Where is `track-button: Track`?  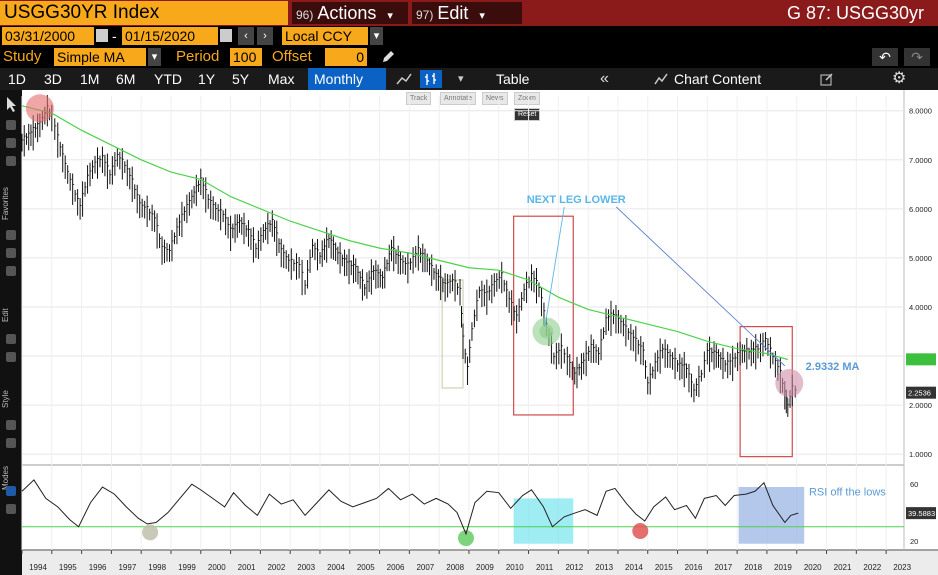 track-button: Track is located at coordinates (419, 98).